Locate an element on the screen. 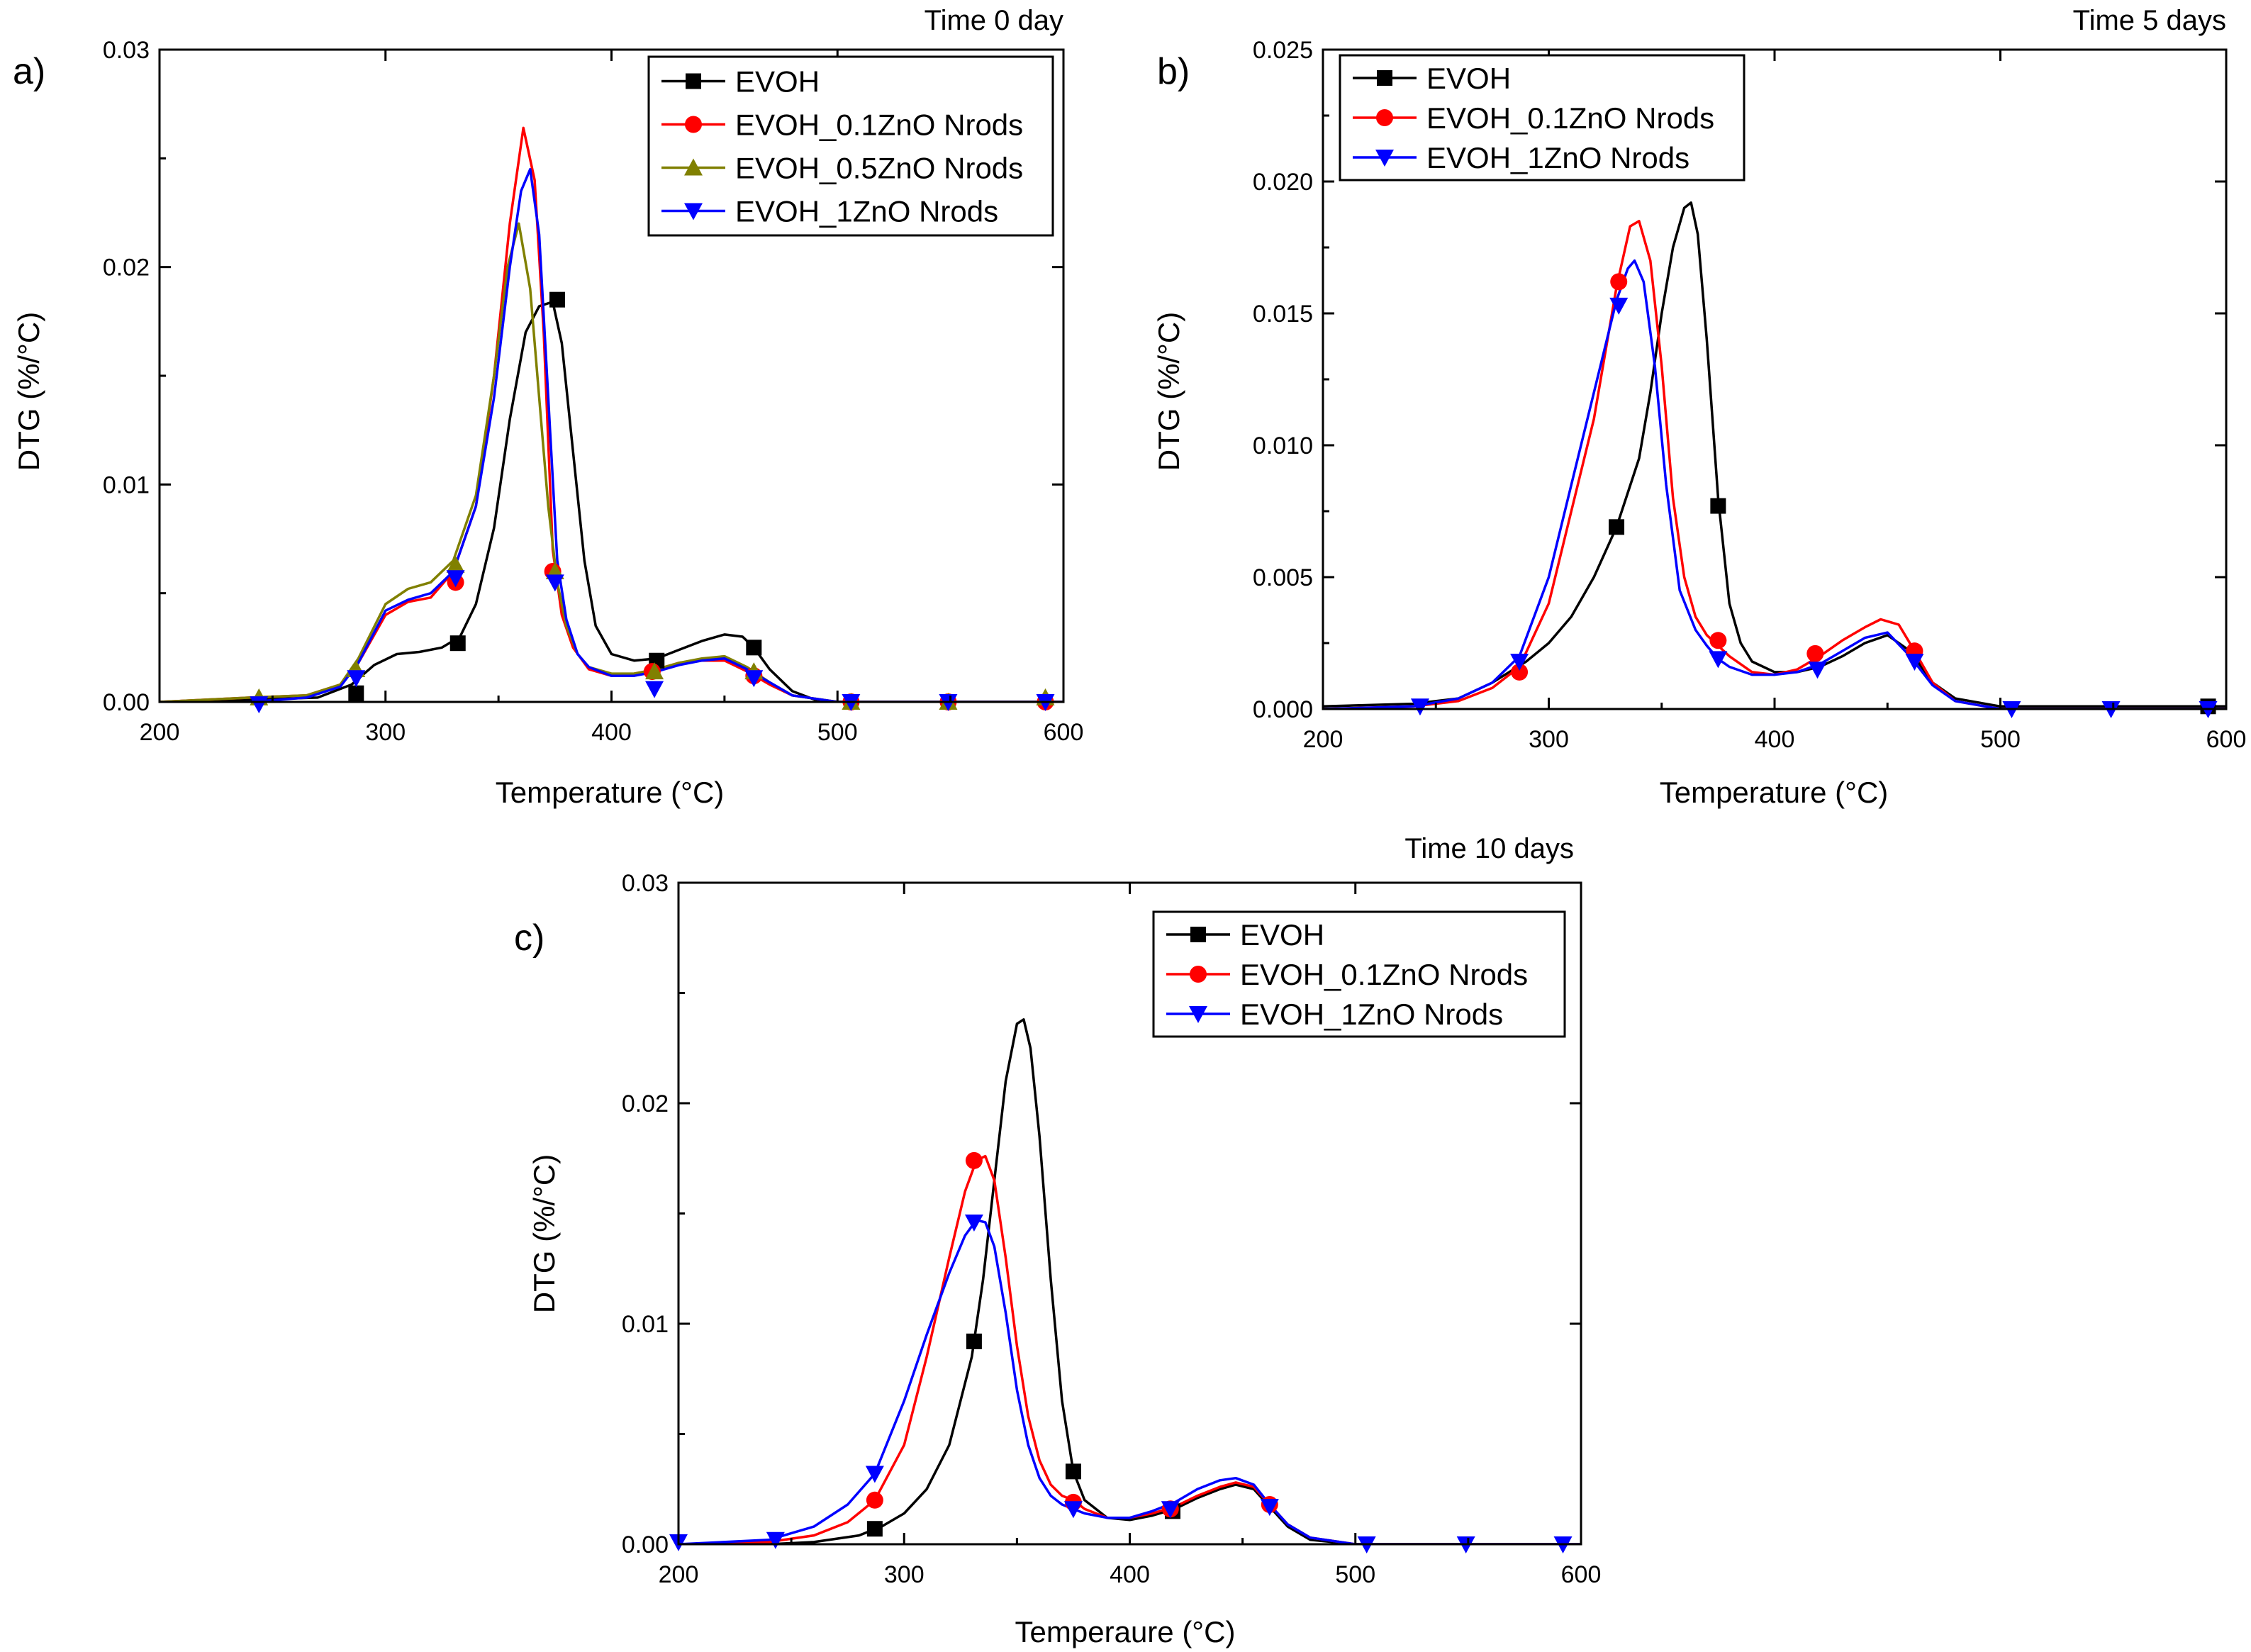 The width and height of the screenshot is (2251, 1652). x-tick-label-a-0: 200 is located at coordinates (160, 732).